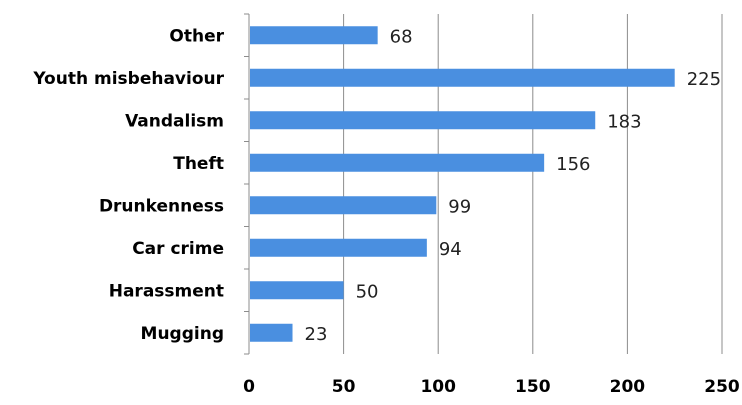 This screenshot has width=742, height=405. What do you see at coordinates (196, 36) in the screenshot?
I see `category-label: Other` at bounding box center [196, 36].